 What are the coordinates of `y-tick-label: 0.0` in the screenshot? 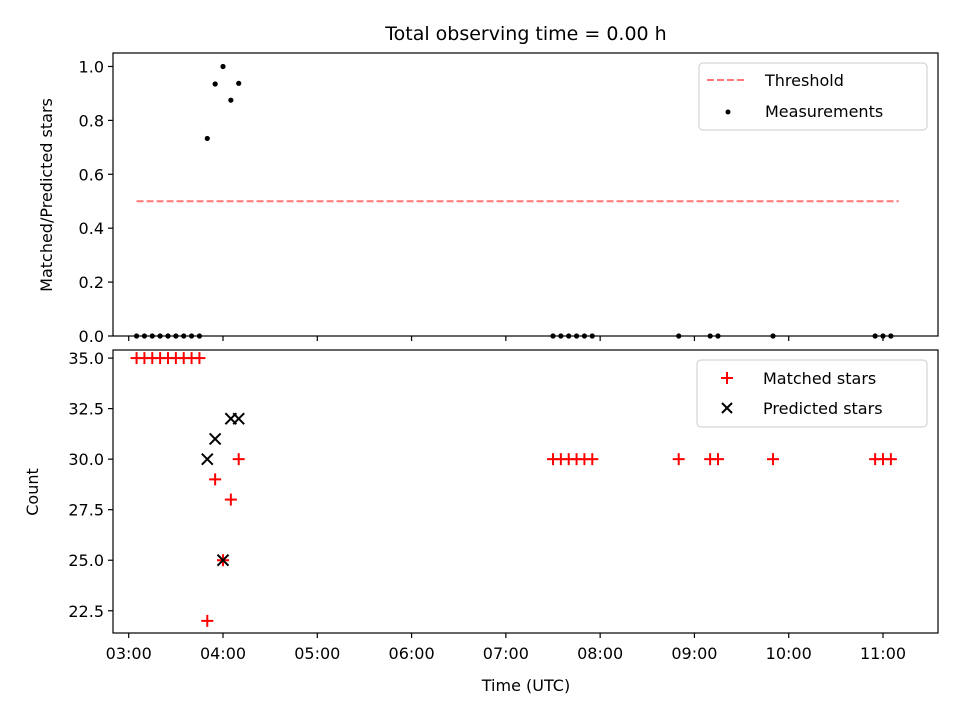 It's located at (91, 336).